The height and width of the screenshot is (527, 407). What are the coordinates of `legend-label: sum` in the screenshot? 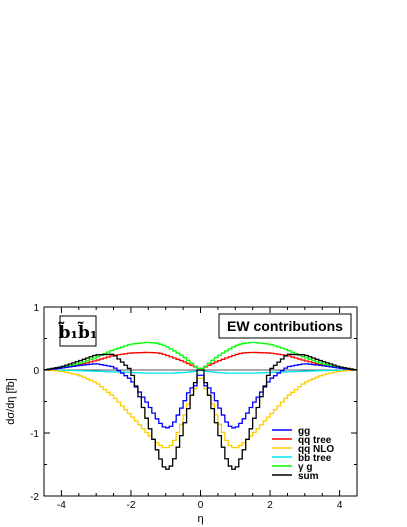 It's located at (308, 476).